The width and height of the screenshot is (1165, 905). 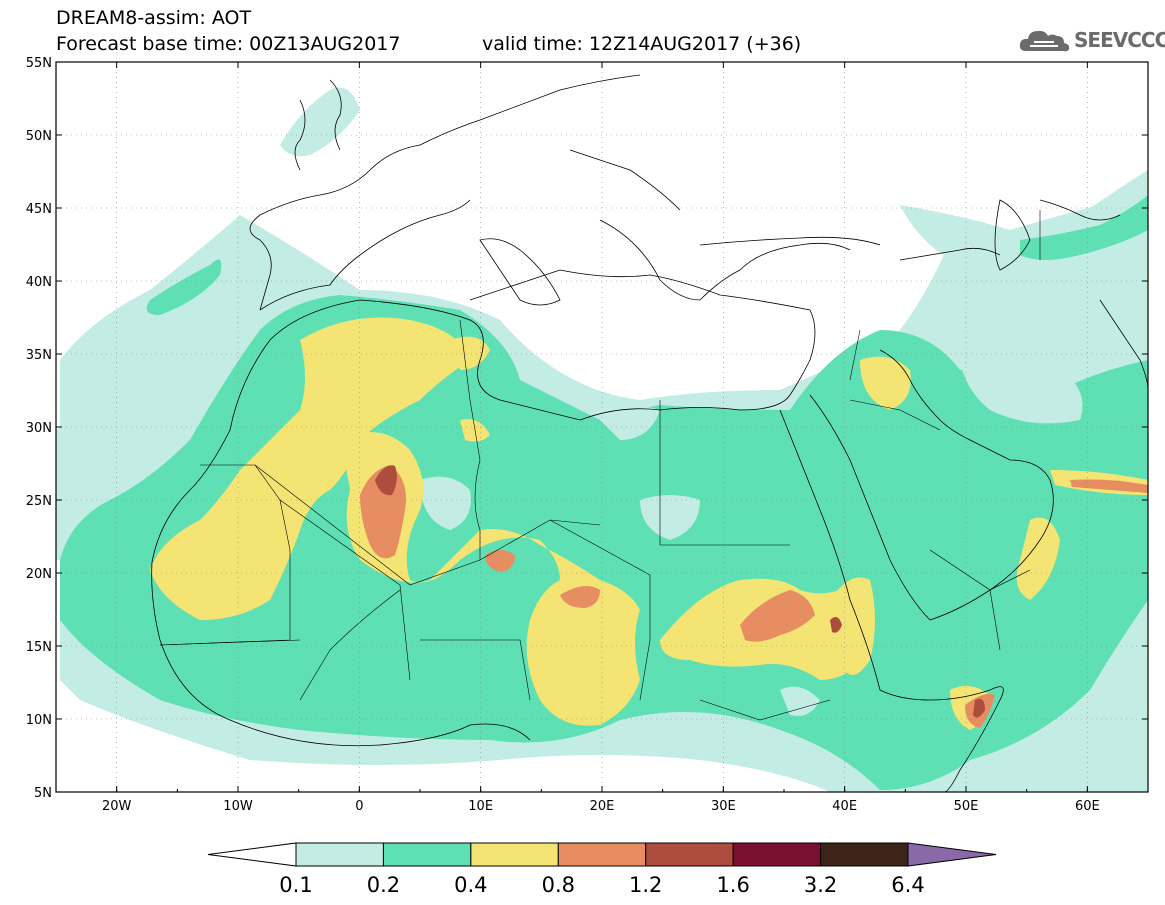 I want to click on colorbar-high-arrow, so click(x=952, y=854).